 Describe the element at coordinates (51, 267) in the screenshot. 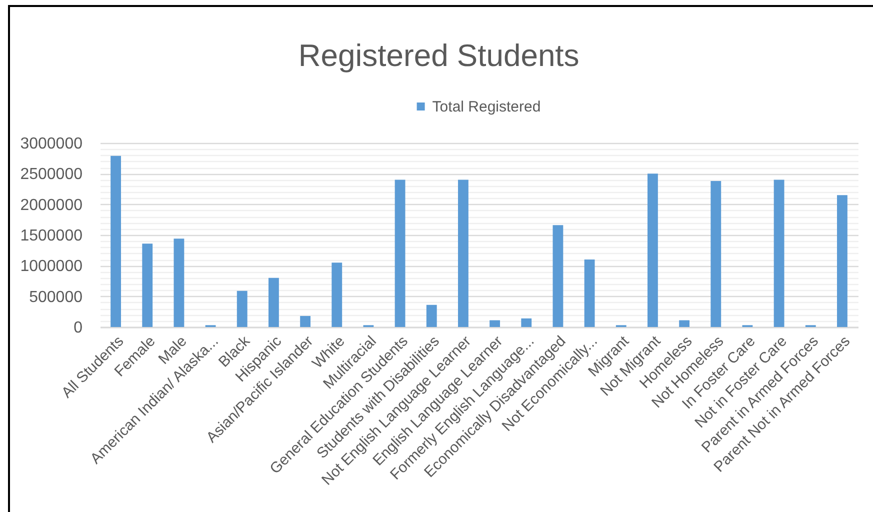

I see `y-tick-label: 1000000` at that location.